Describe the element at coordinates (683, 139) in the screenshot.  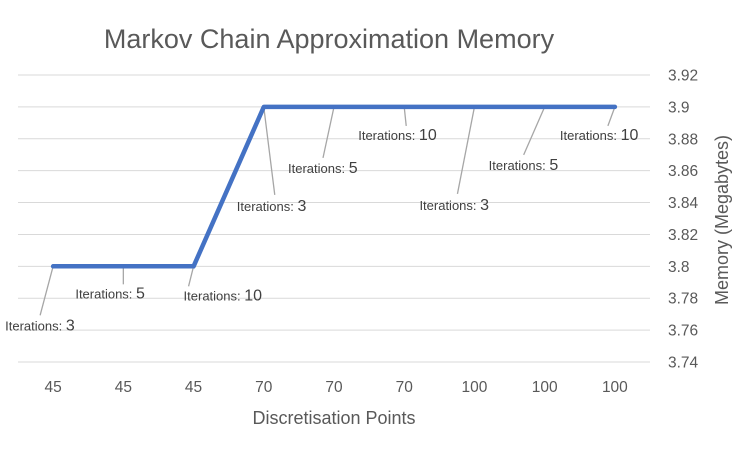
I see `y-tick-label: 3.88` at that location.